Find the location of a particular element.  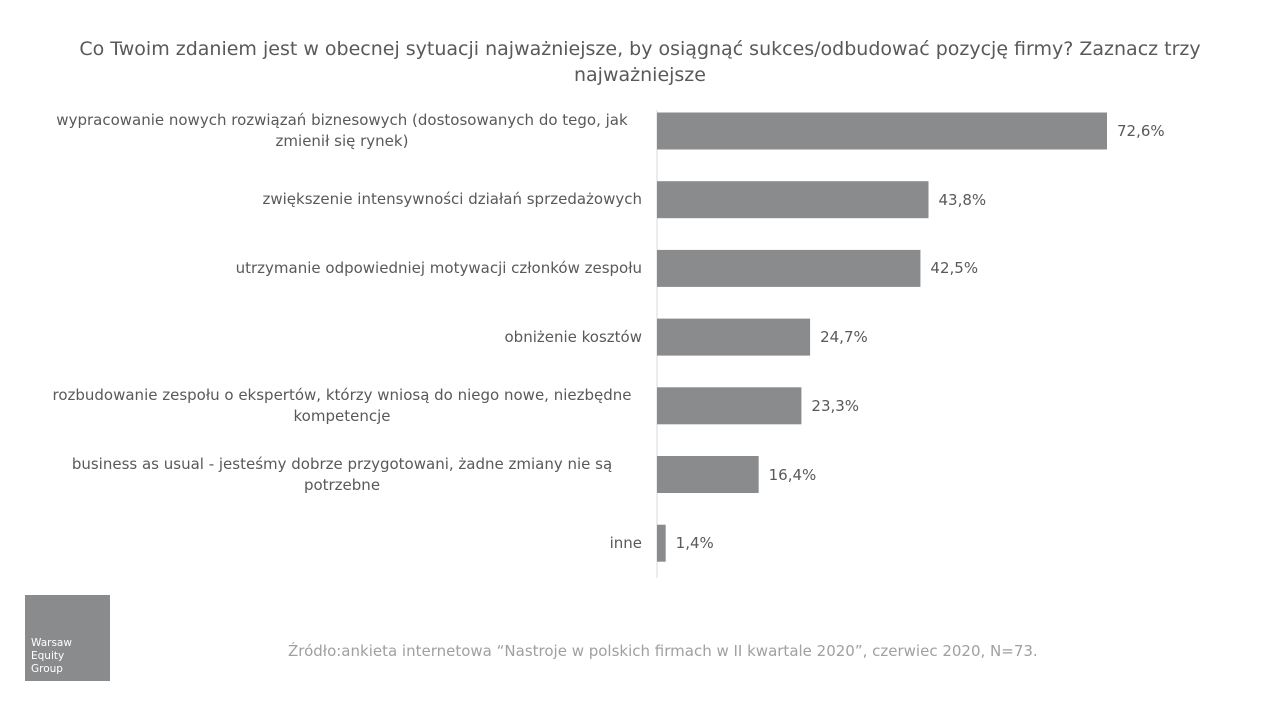

category-label: inne is located at coordinates (626, 543).